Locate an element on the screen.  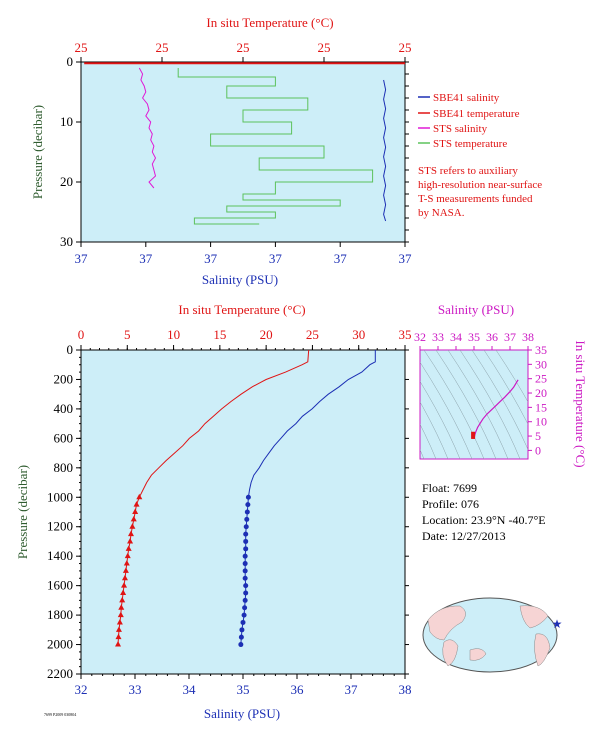
top-panel-pressure-tick-label: 20 is located at coordinates (66, 181).